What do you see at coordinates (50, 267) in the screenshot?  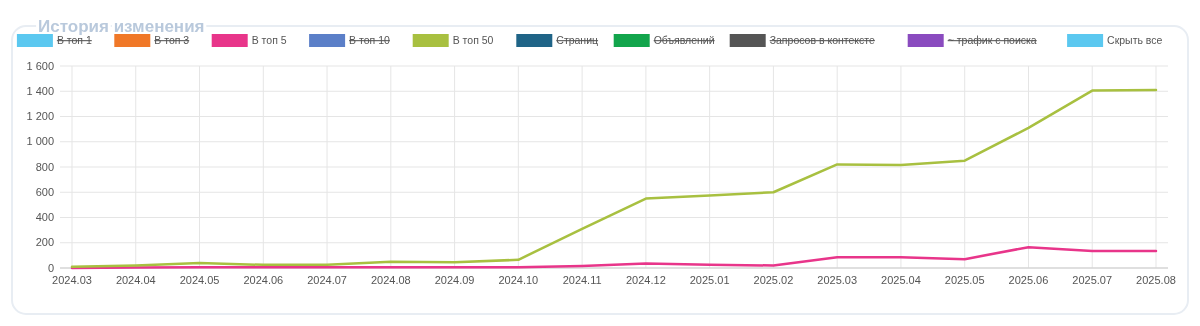 I see `y-tick-label: 0` at bounding box center [50, 267].